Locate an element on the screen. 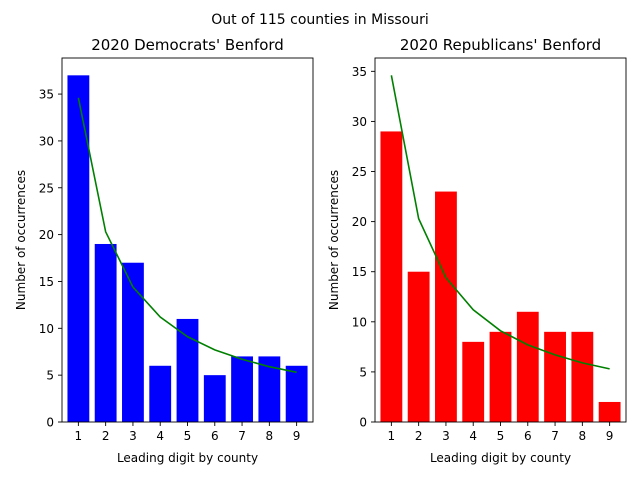  chart-title: 2020 Republicans' Benford is located at coordinates (500, 45).